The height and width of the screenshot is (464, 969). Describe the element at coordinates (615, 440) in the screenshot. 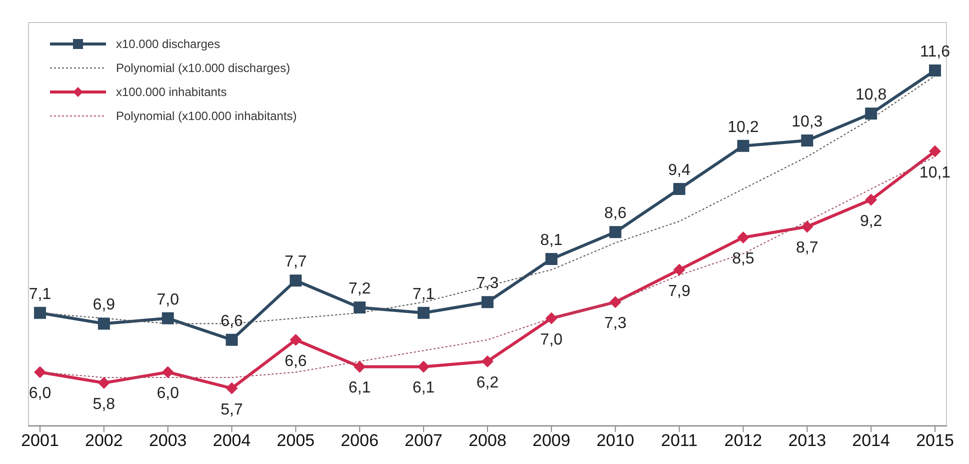

I see `x-tick-label: 2010` at that location.